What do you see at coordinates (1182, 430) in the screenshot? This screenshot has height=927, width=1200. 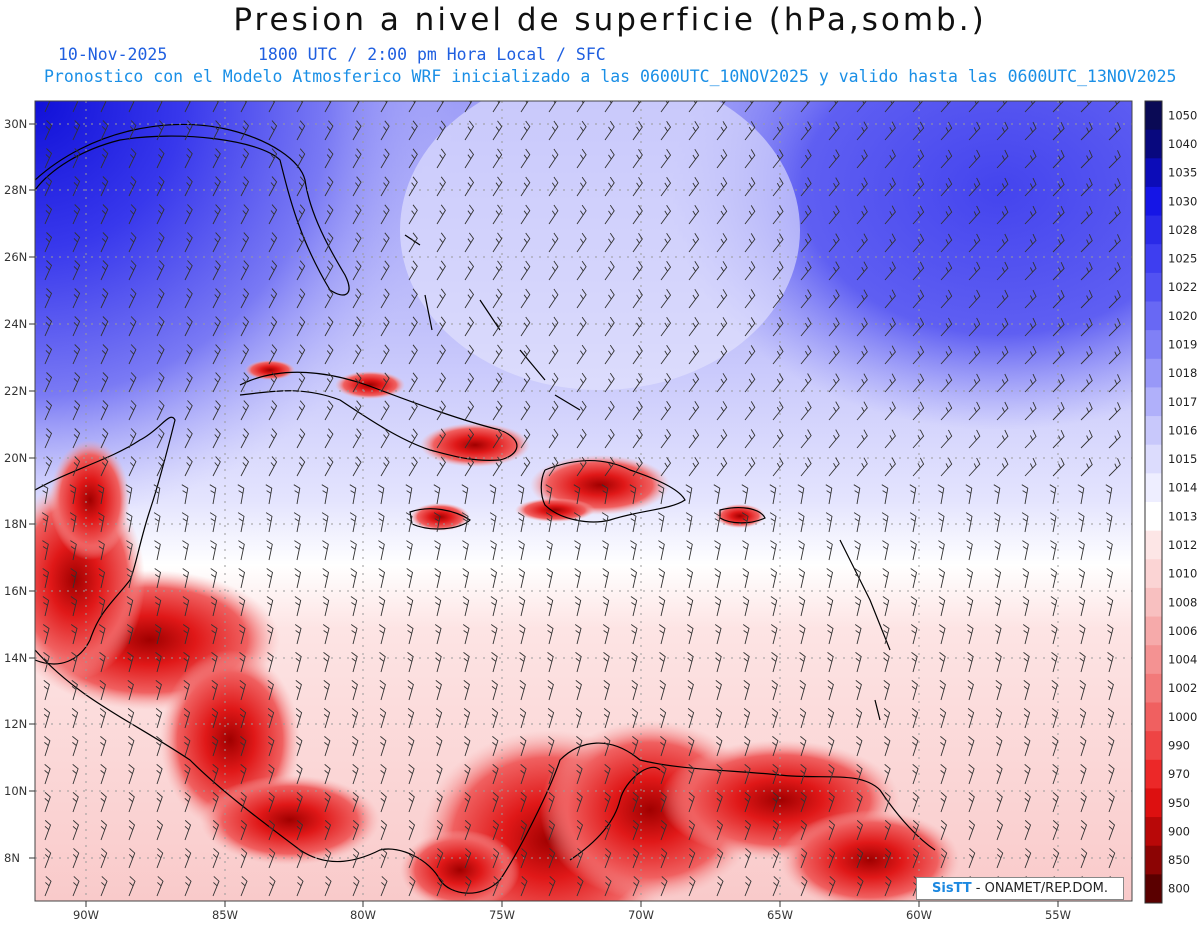 I see `colorbar-label: 1016` at bounding box center [1182, 430].